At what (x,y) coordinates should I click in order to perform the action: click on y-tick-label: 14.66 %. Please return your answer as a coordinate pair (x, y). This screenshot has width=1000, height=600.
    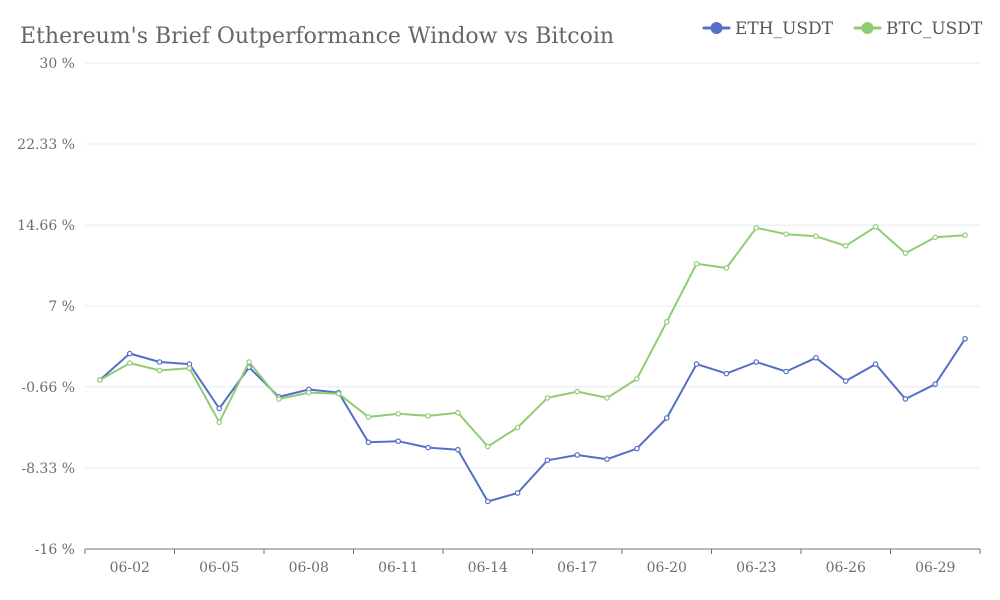
    Looking at the image, I should click on (46, 226).